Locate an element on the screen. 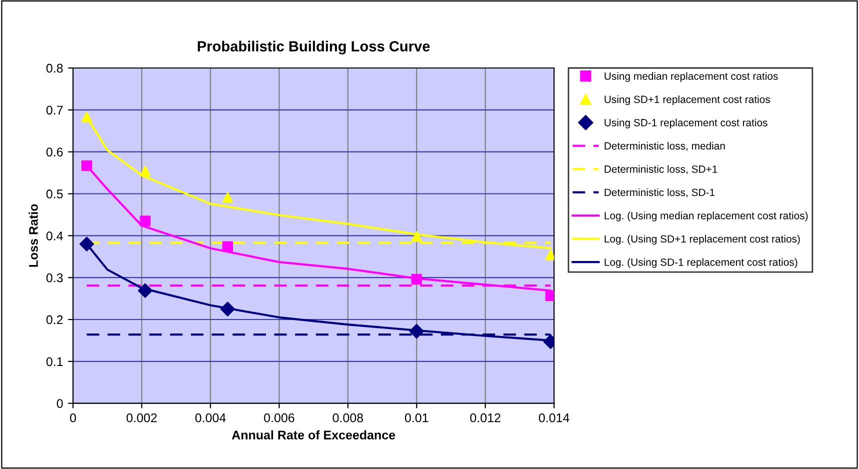  y-tick-label: 0 is located at coordinates (59, 403).